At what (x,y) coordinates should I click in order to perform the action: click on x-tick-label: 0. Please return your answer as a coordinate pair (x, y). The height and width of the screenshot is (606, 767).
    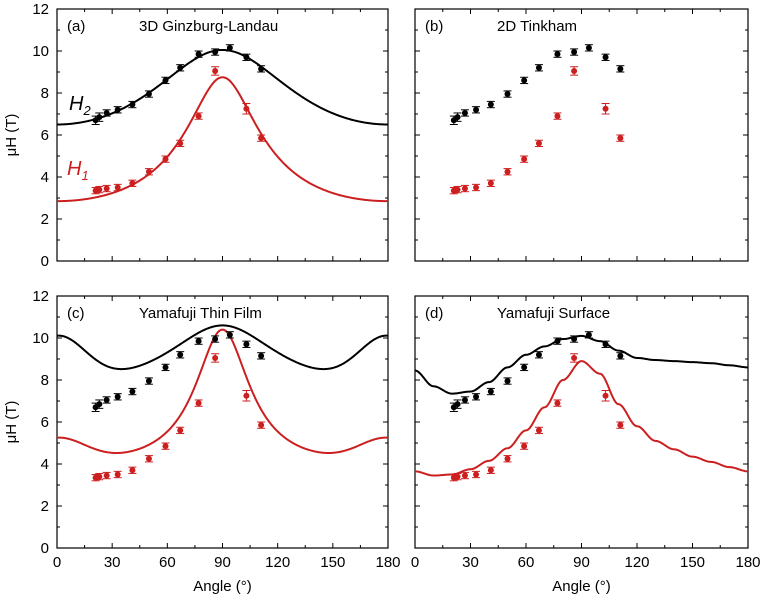
    Looking at the image, I should click on (57, 562).